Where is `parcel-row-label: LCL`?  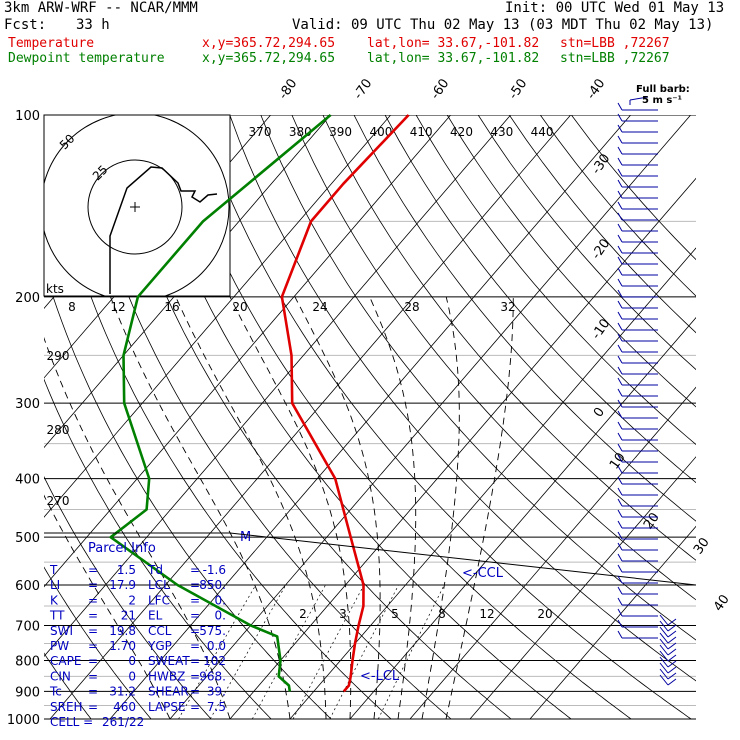 parcel-row-label: LCL is located at coordinates (159, 585).